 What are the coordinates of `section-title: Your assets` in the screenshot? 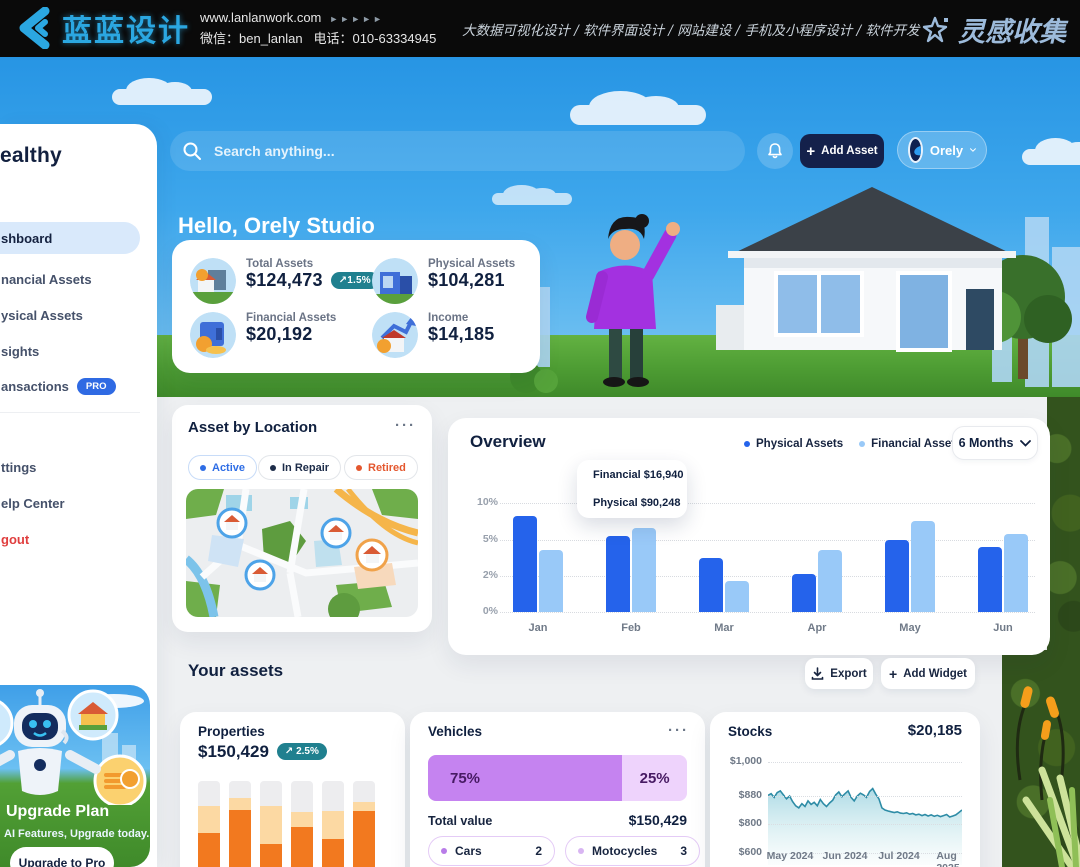 It's located at (236, 670).